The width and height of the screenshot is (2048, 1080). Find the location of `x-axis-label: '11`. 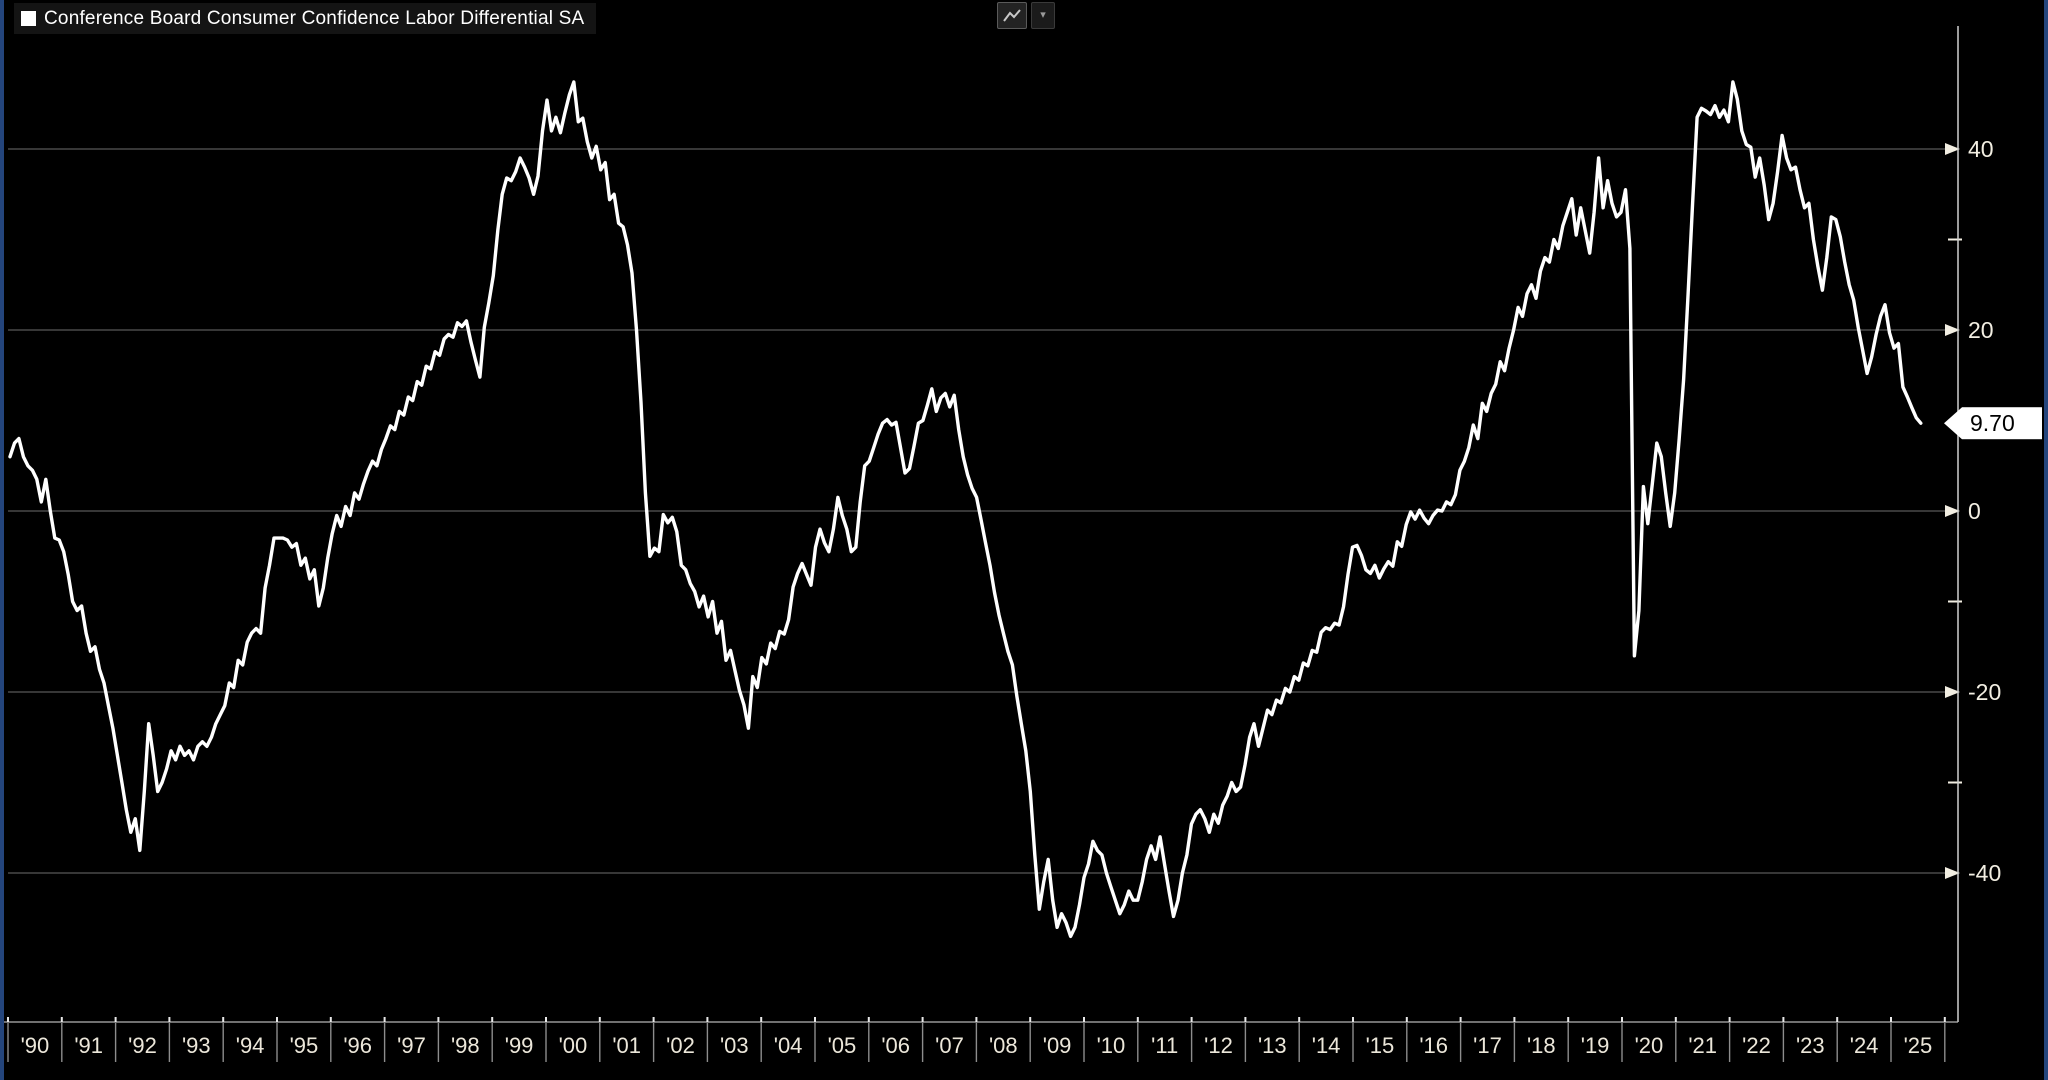

x-axis-label: '11 is located at coordinates (1164, 1045).